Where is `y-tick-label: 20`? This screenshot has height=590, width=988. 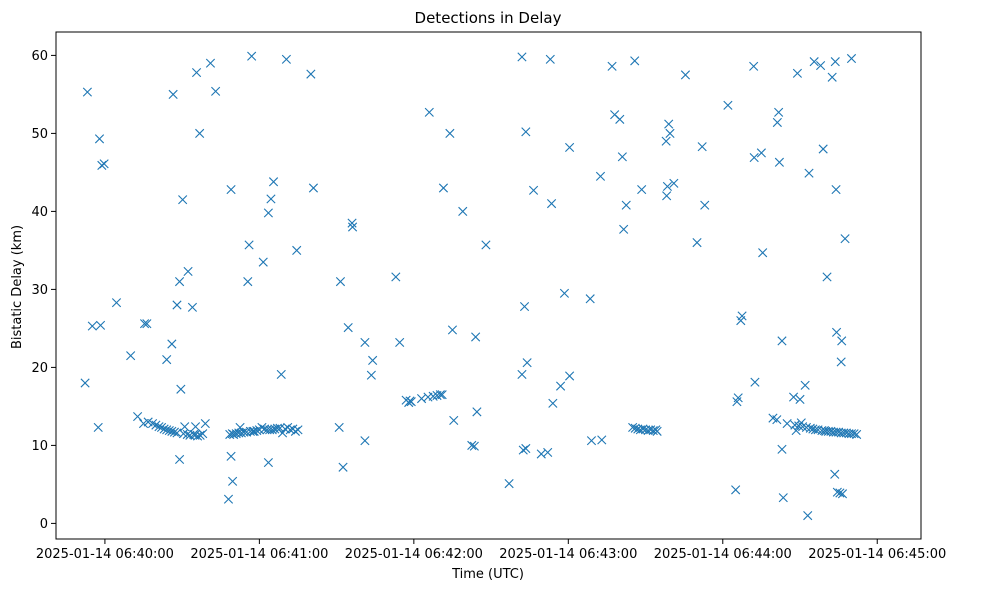 y-tick-label: 20 is located at coordinates (39, 368).